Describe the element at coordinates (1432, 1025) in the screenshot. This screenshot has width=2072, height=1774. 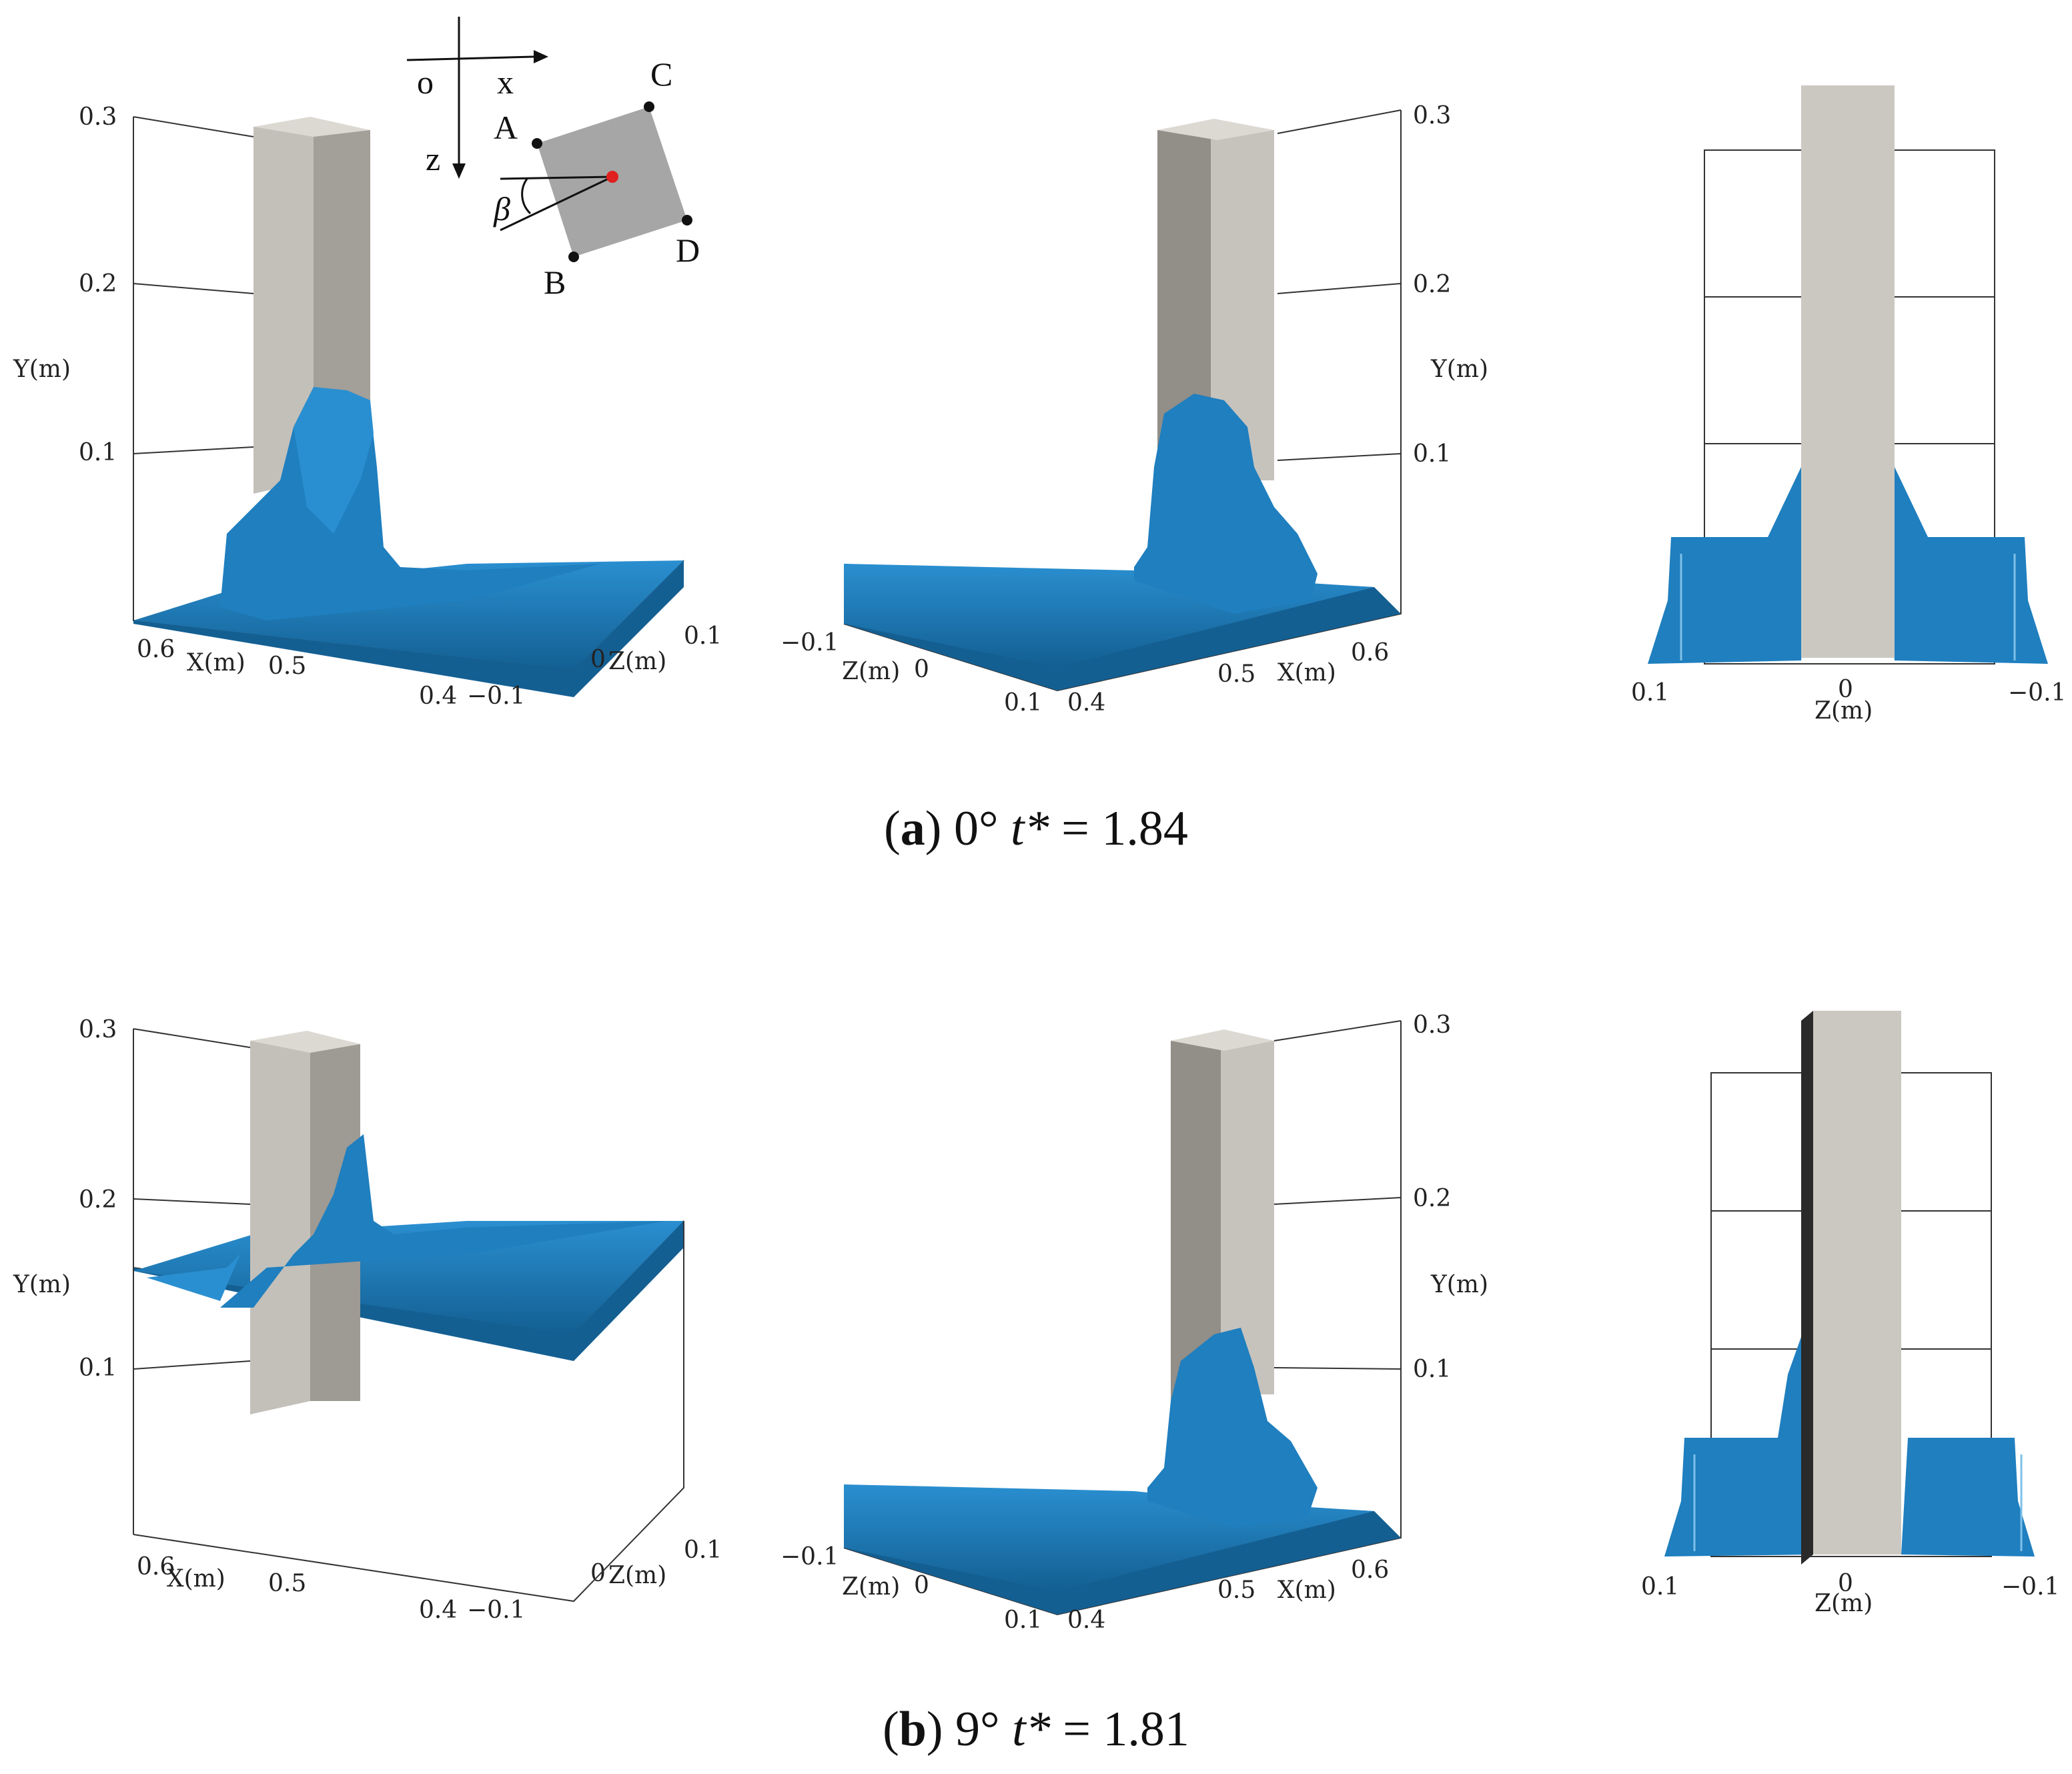
I see `panel-b-view2-ytick-0: 0.3` at that location.